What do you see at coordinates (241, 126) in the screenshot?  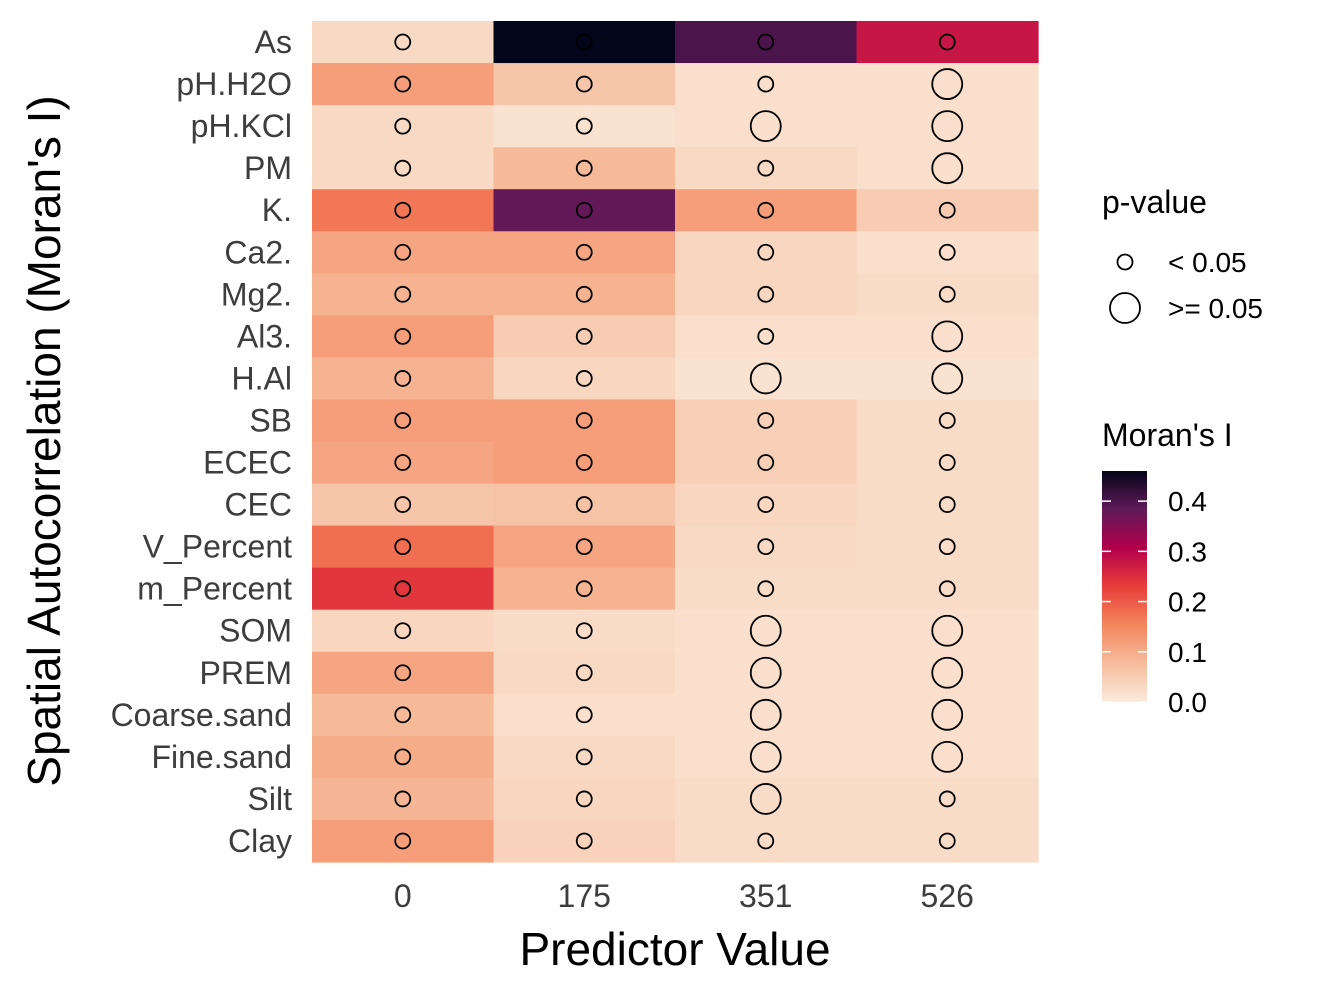 I see `y-tick-label: pH.KCl` at bounding box center [241, 126].